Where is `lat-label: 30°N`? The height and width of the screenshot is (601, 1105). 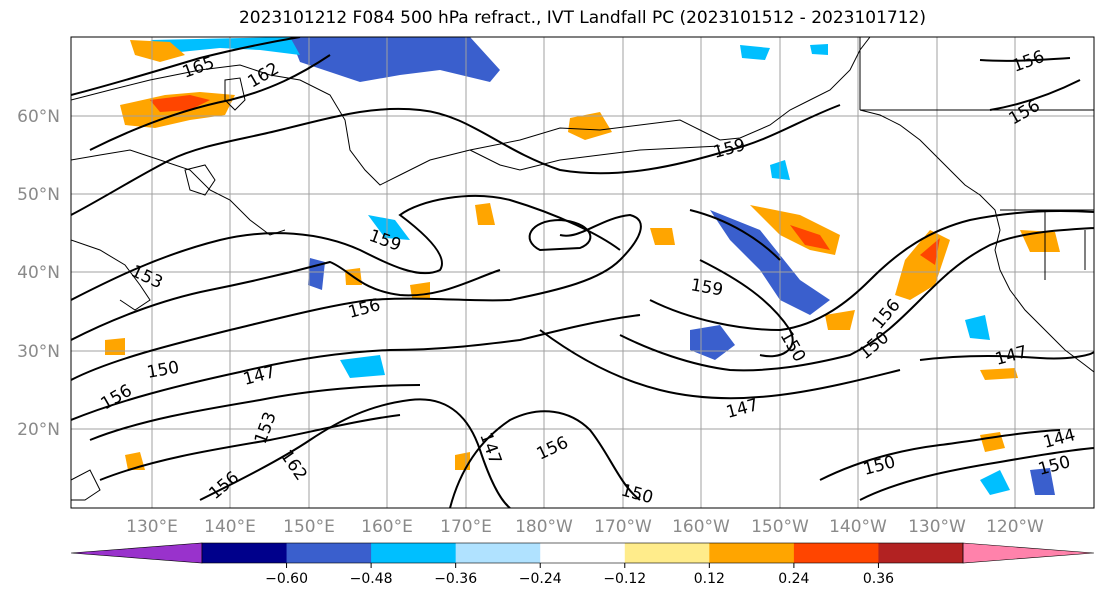
lat-label: 30°N is located at coordinates (38, 352).